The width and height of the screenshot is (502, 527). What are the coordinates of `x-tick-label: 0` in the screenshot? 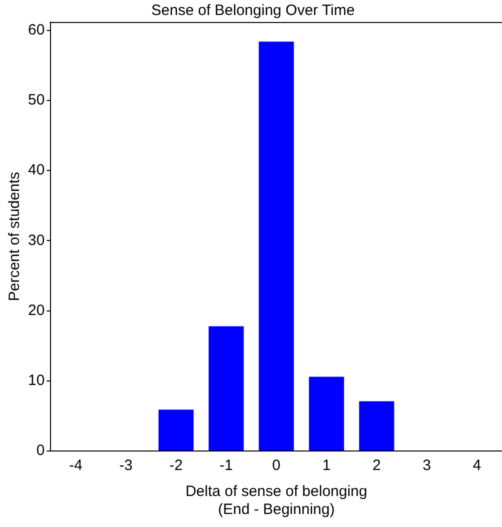 It's located at (276, 465).